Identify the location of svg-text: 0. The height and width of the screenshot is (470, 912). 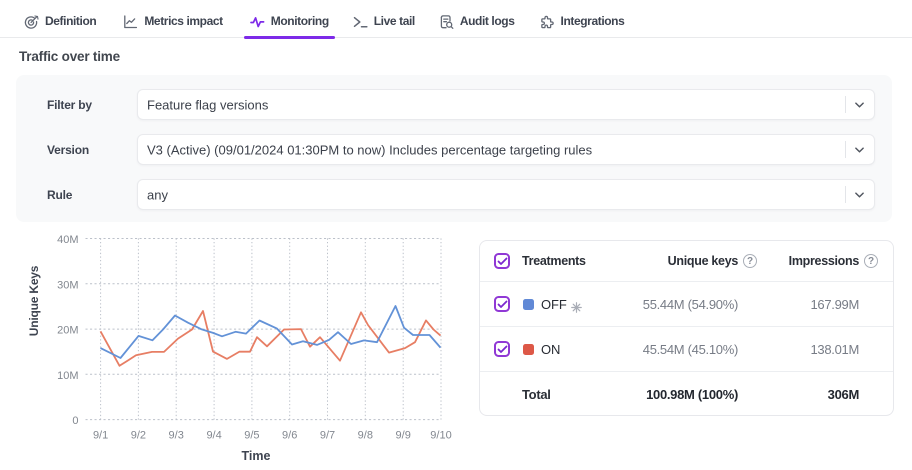
(75, 421).